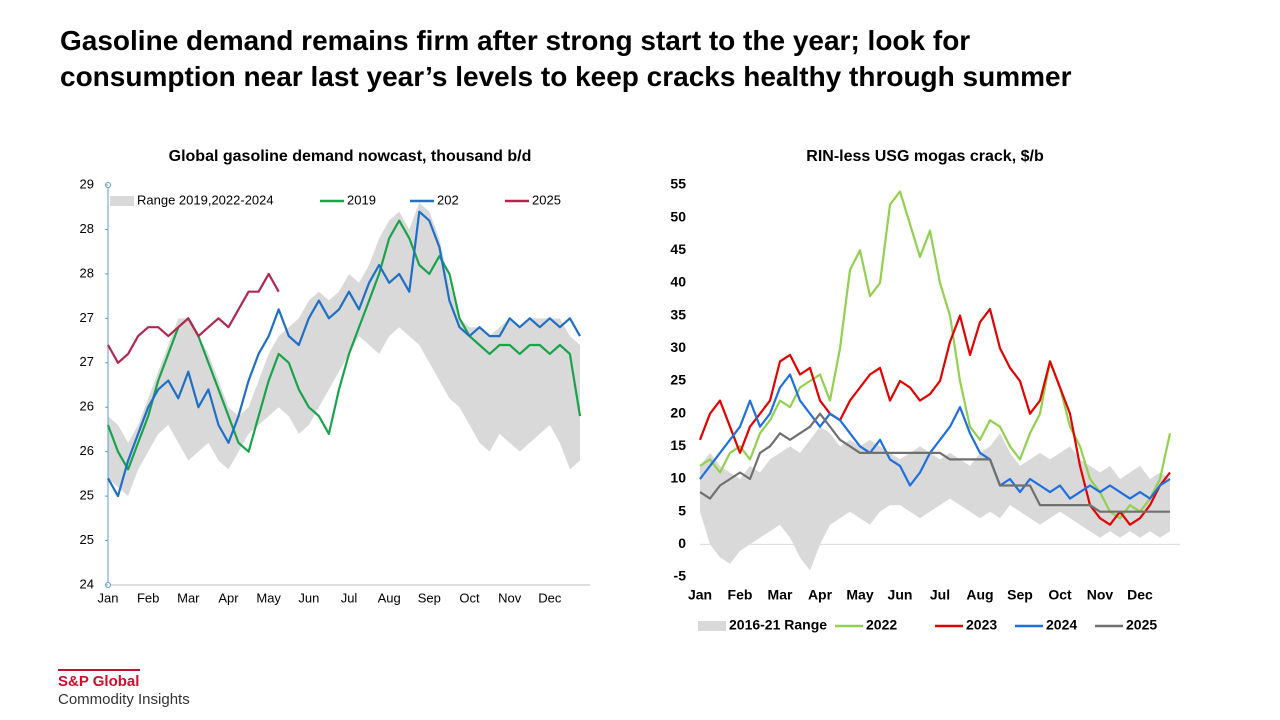 This screenshot has height=720, width=1280. Describe the element at coordinates (98, 681) in the screenshot. I see `brand: S&P Global` at that location.